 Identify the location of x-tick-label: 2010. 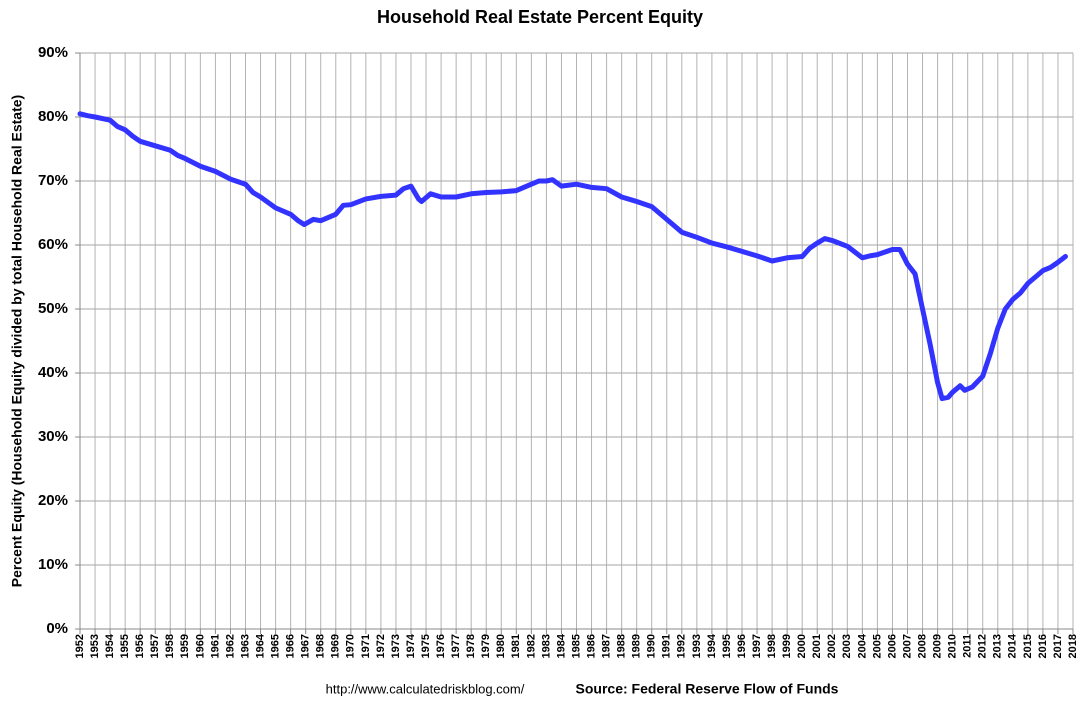
(953, 646).